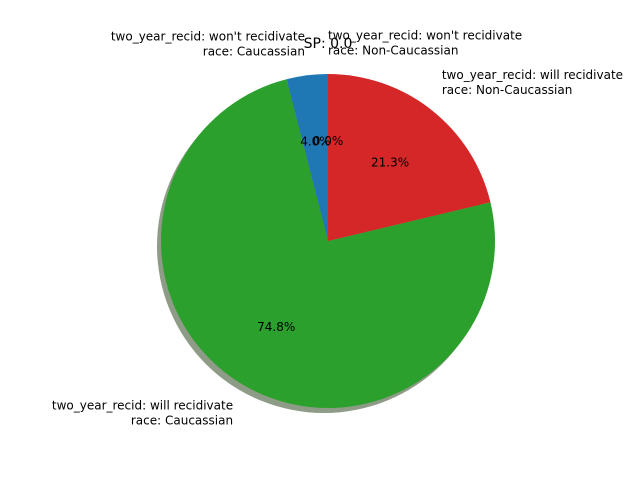 This screenshot has height=480, width=640. I want to click on pct-label-3: 0.0%, so click(328, 141).